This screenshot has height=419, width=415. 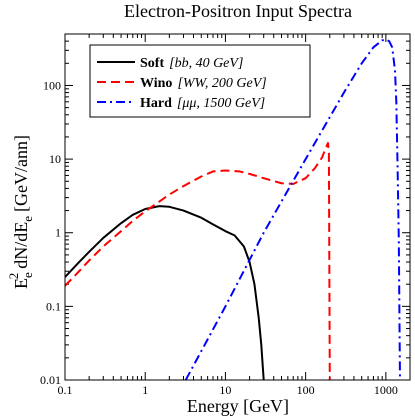 What do you see at coordinates (50, 380) in the screenshot?
I see `y-tick-label: 0.01` at bounding box center [50, 380].